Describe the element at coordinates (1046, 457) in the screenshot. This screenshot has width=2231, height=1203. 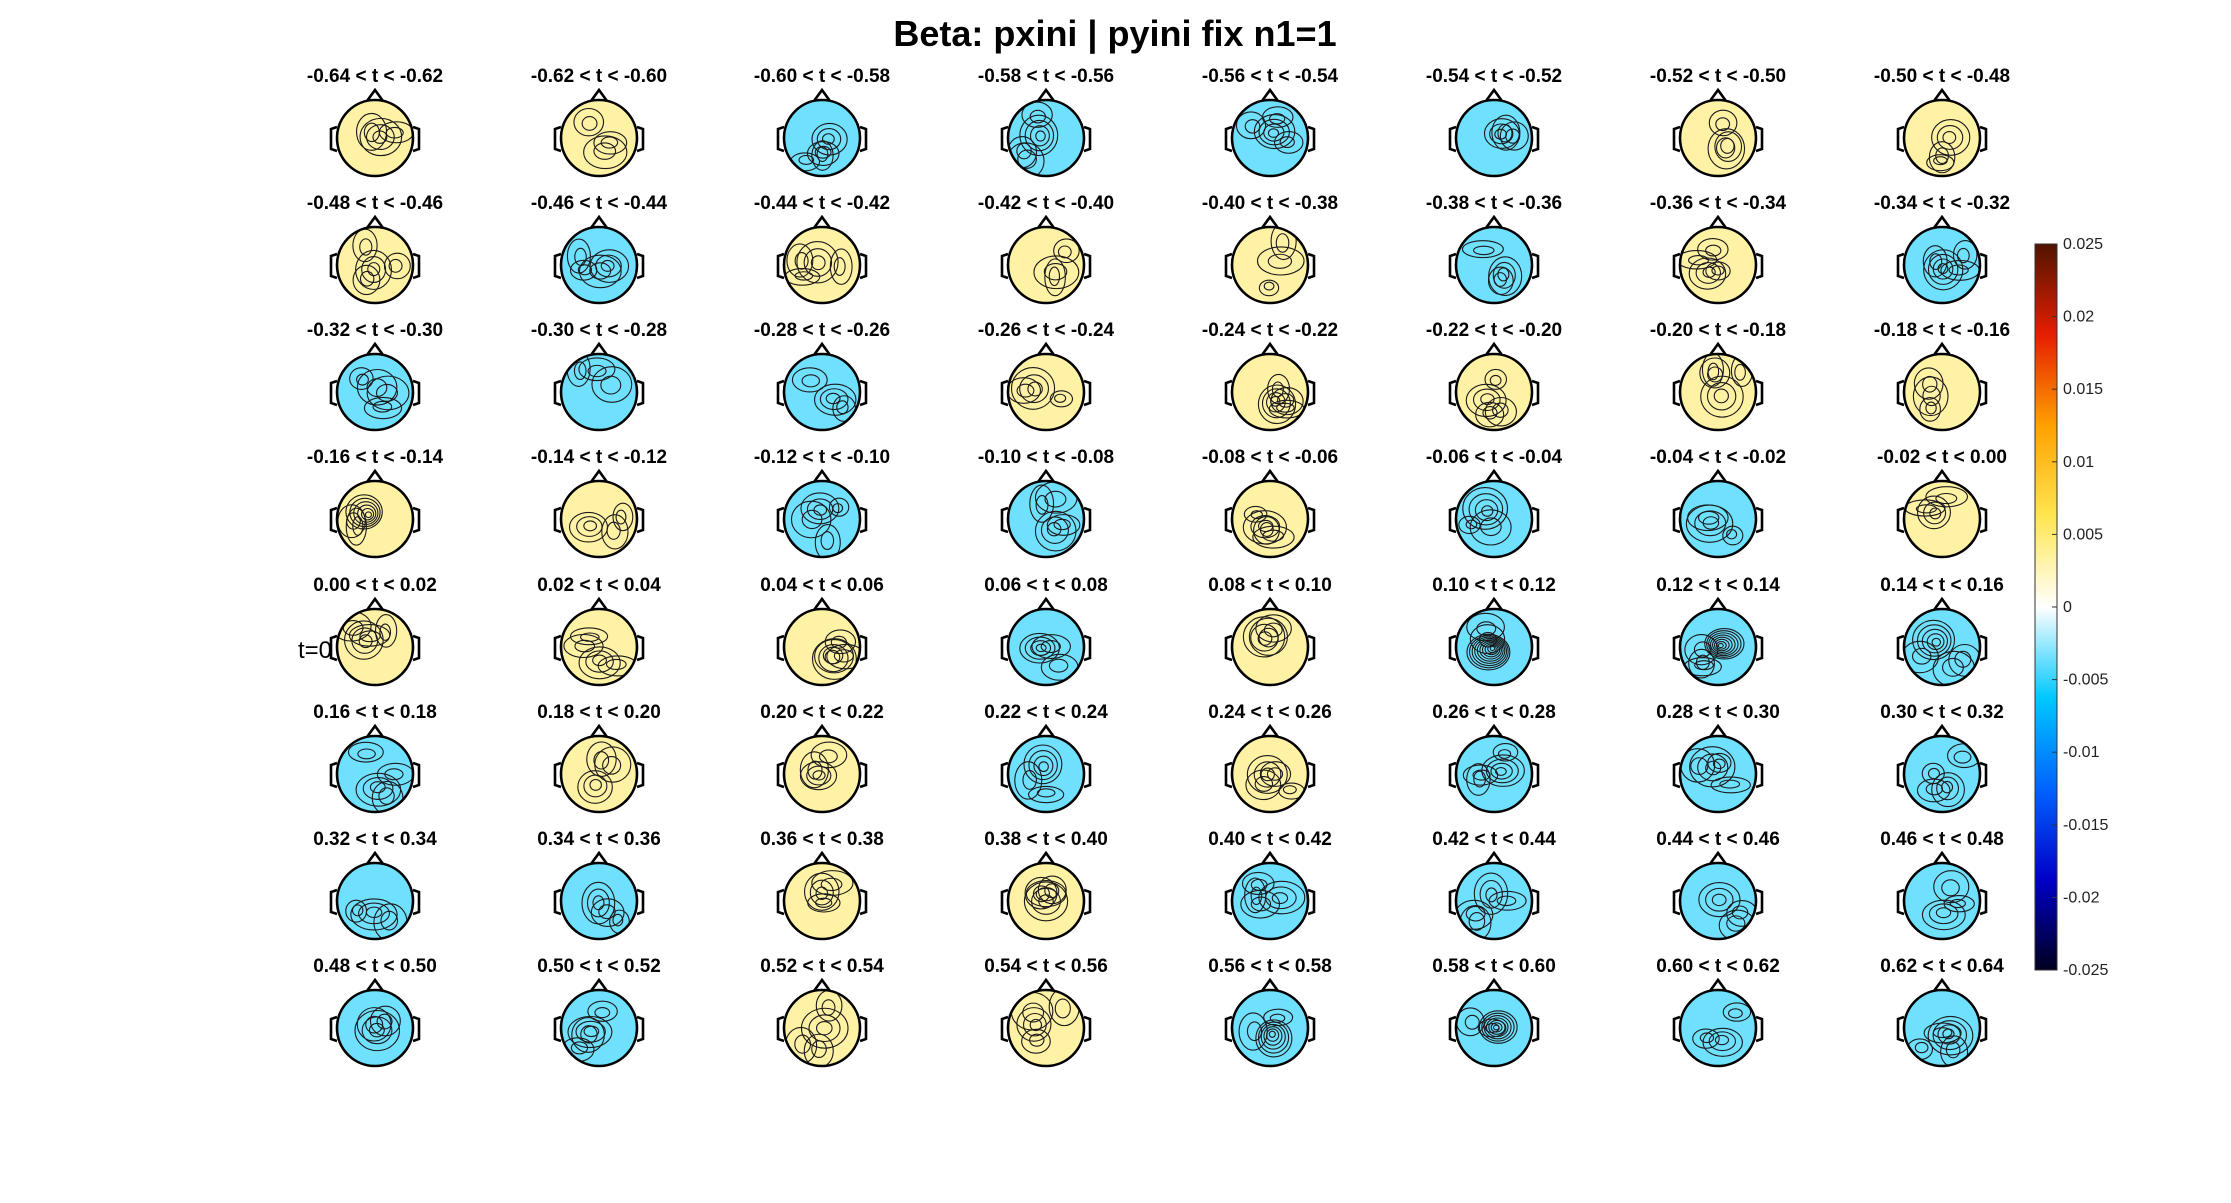
I see `panel-title: -0.10 < t < -0.08` at that location.